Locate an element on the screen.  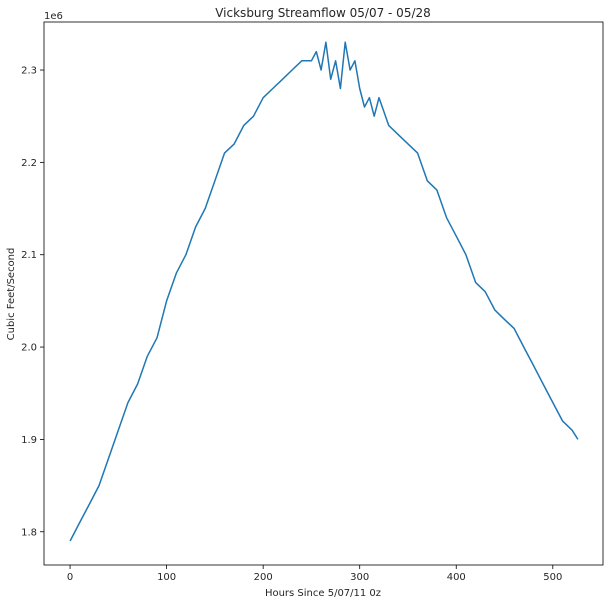
y-tick-label: 2.2 is located at coordinates (29, 163).